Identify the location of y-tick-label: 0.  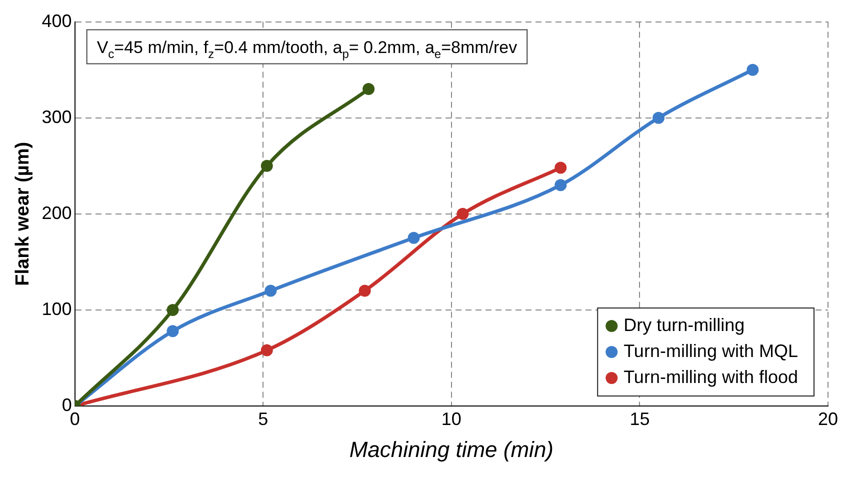
(67, 404).